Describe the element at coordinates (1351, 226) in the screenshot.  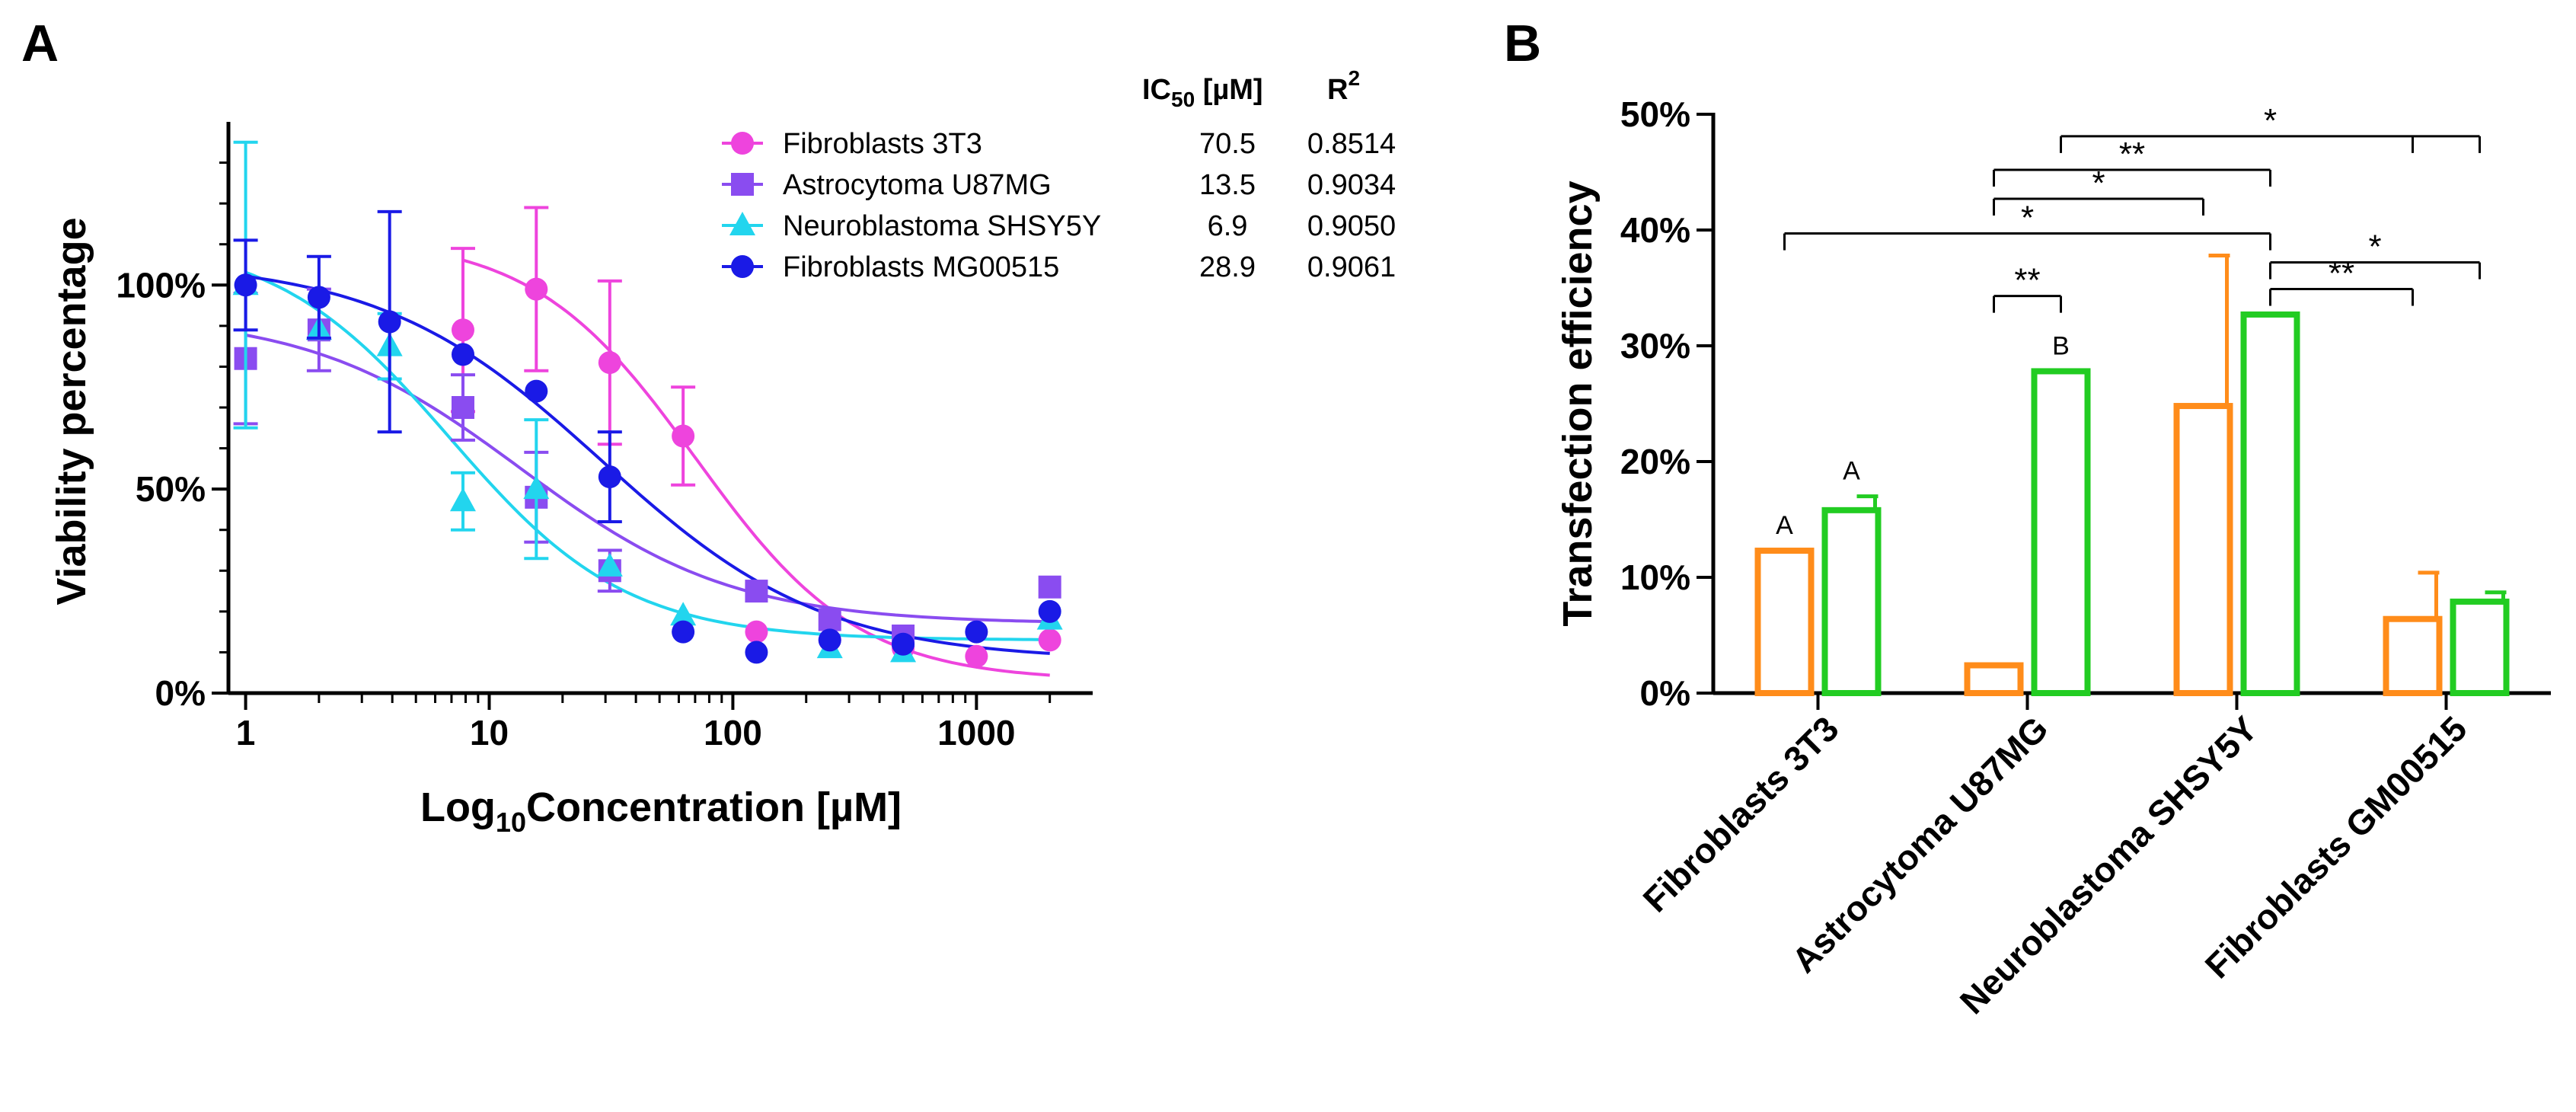
I see `r2-value: 0.9050` at that location.